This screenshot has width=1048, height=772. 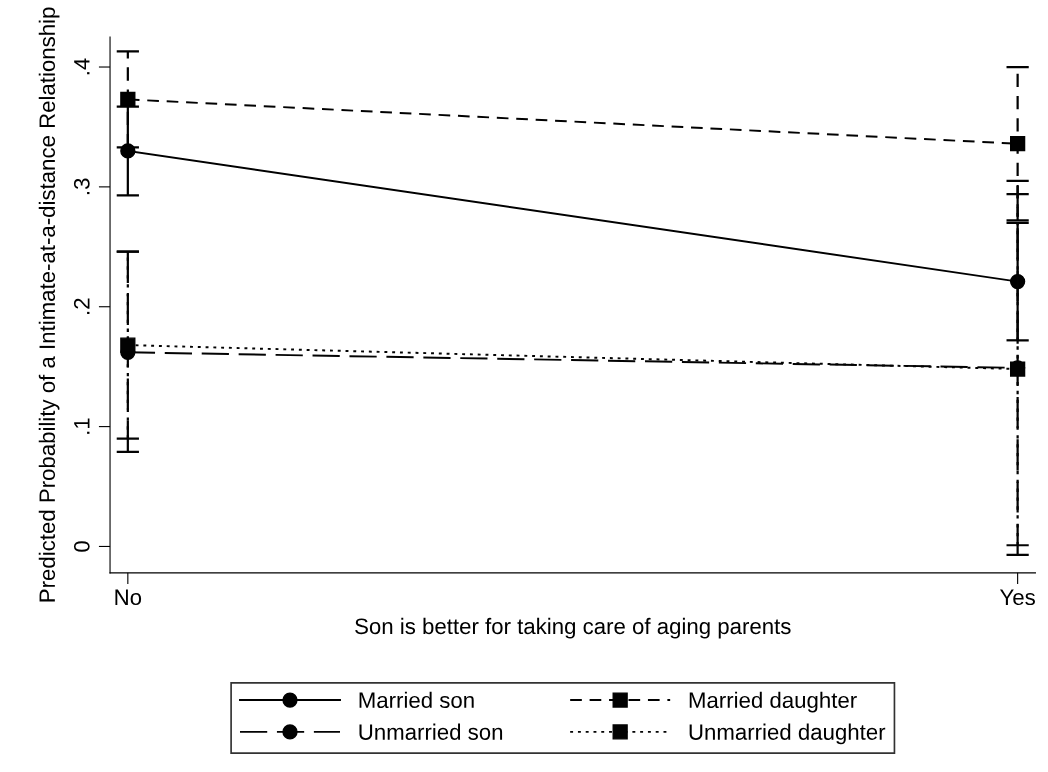 I want to click on y-axis-title: Predicted Probability of a Intimate-at-a-distance Relationship, so click(x=49, y=304).